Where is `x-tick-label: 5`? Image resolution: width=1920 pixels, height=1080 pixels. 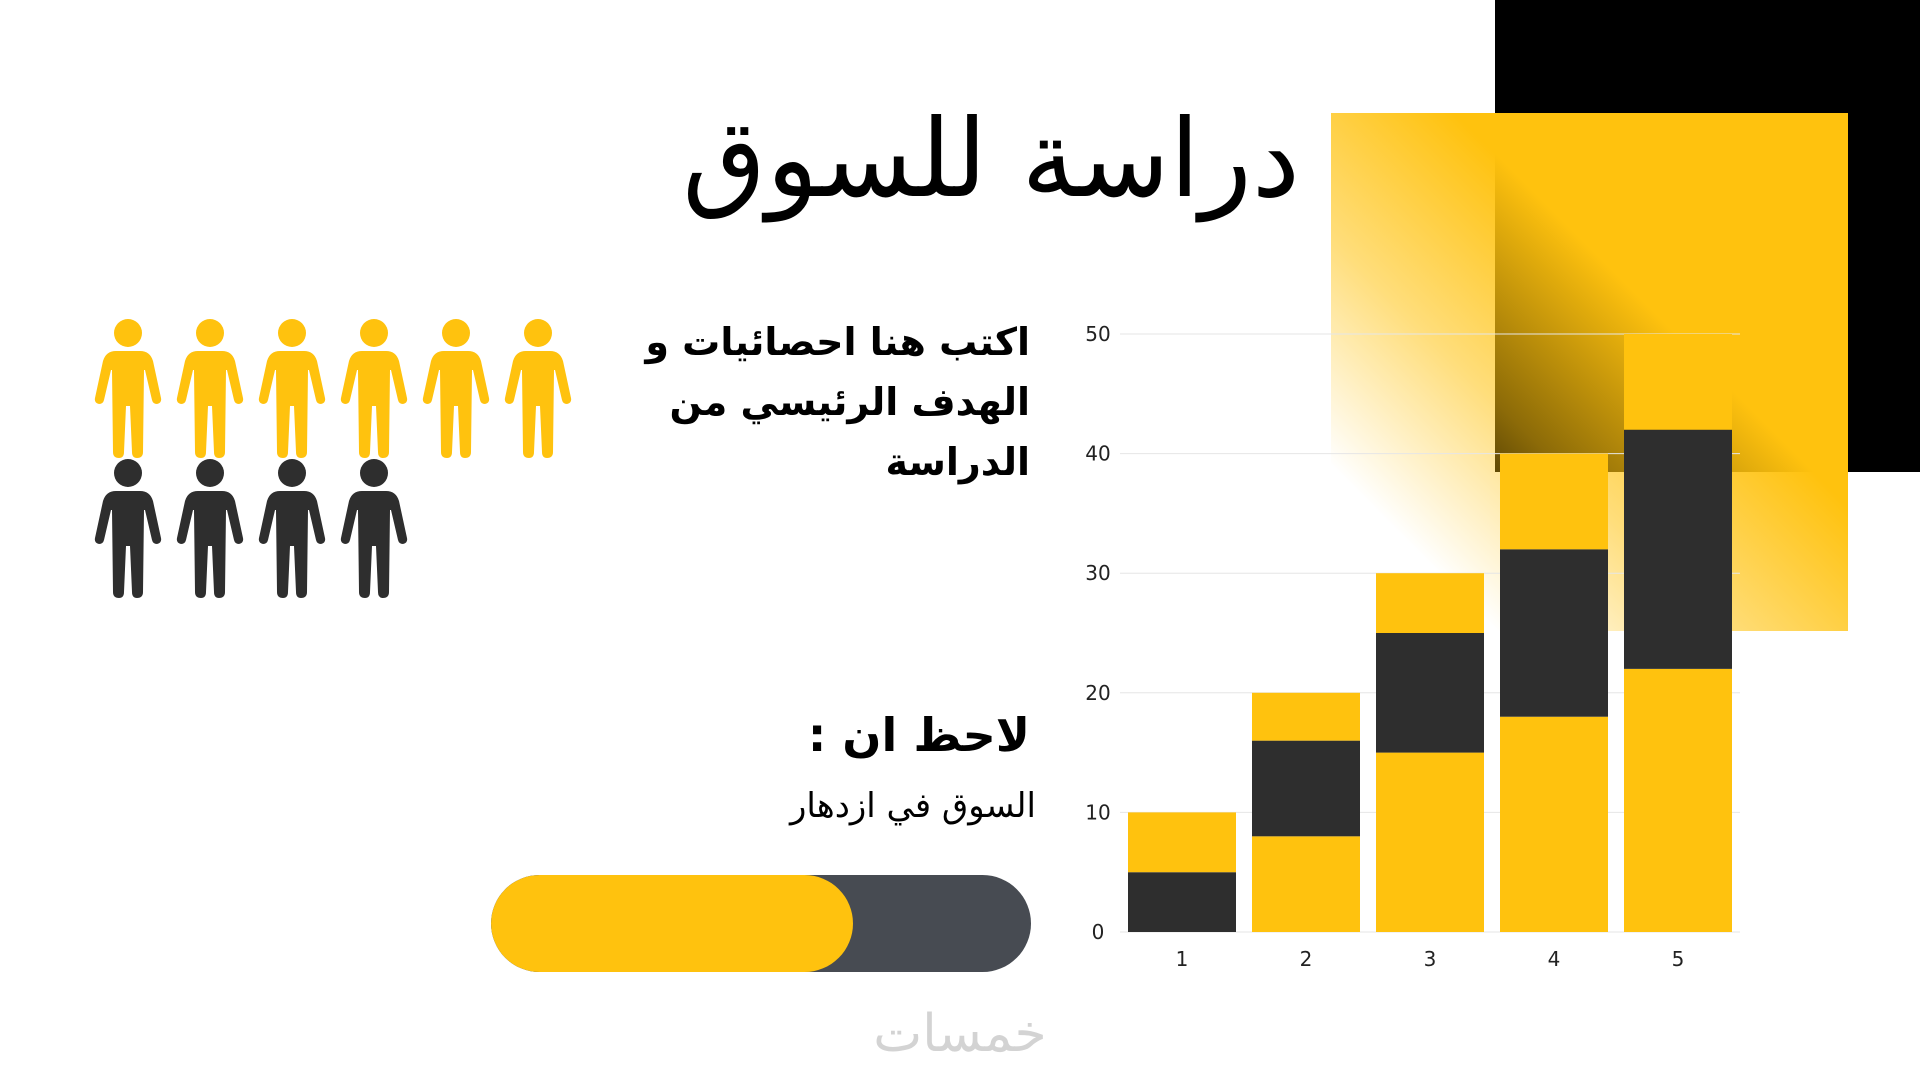
x-tick-label: 5 is located at coordinates (1678, 959).